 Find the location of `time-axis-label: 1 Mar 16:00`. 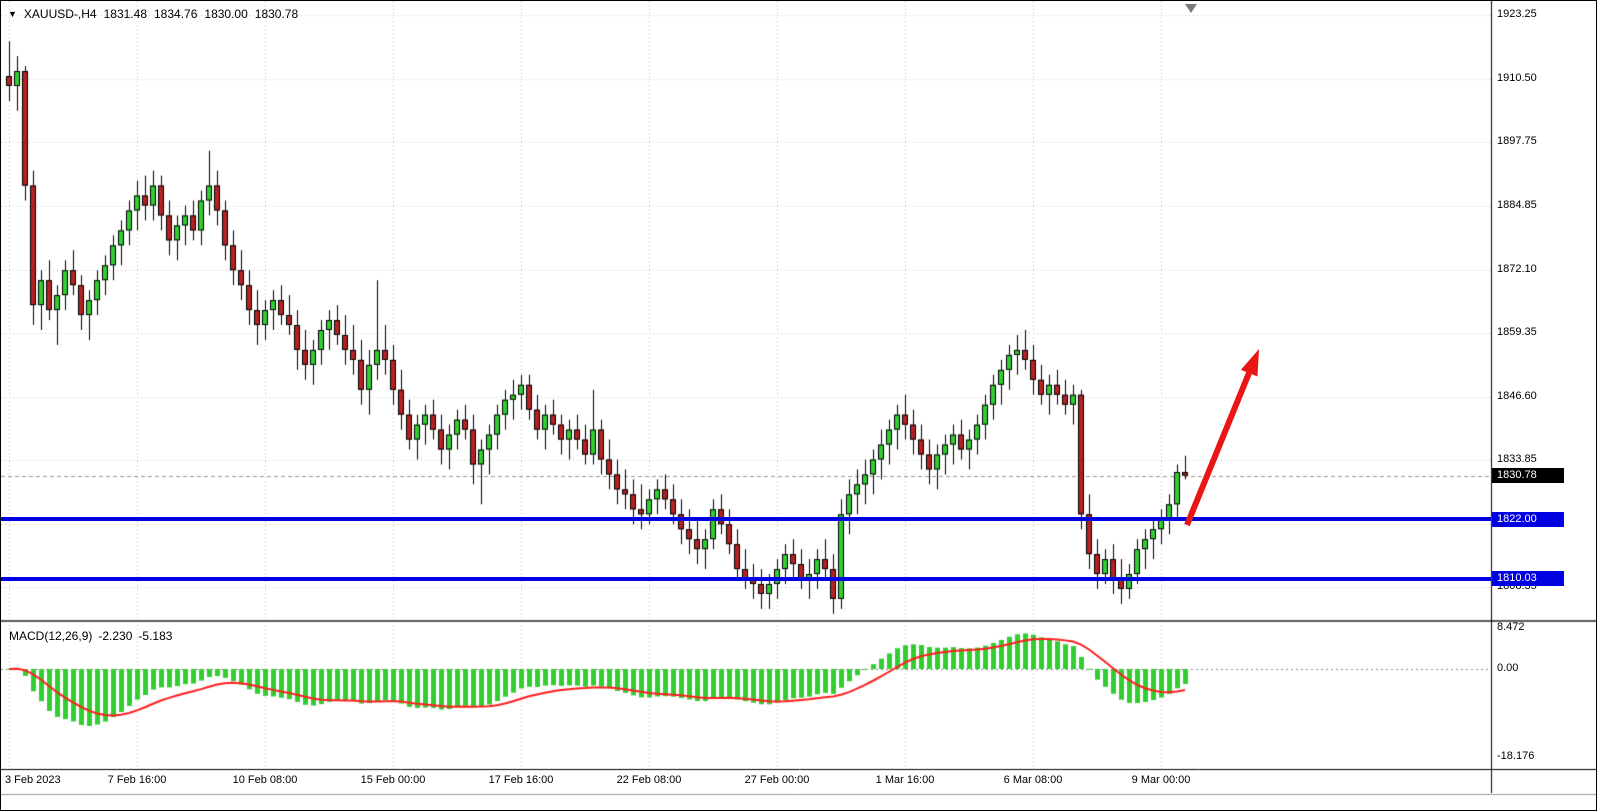

time-axis-label: 1 Mar 16:00 is located at coordinates (905, 780).